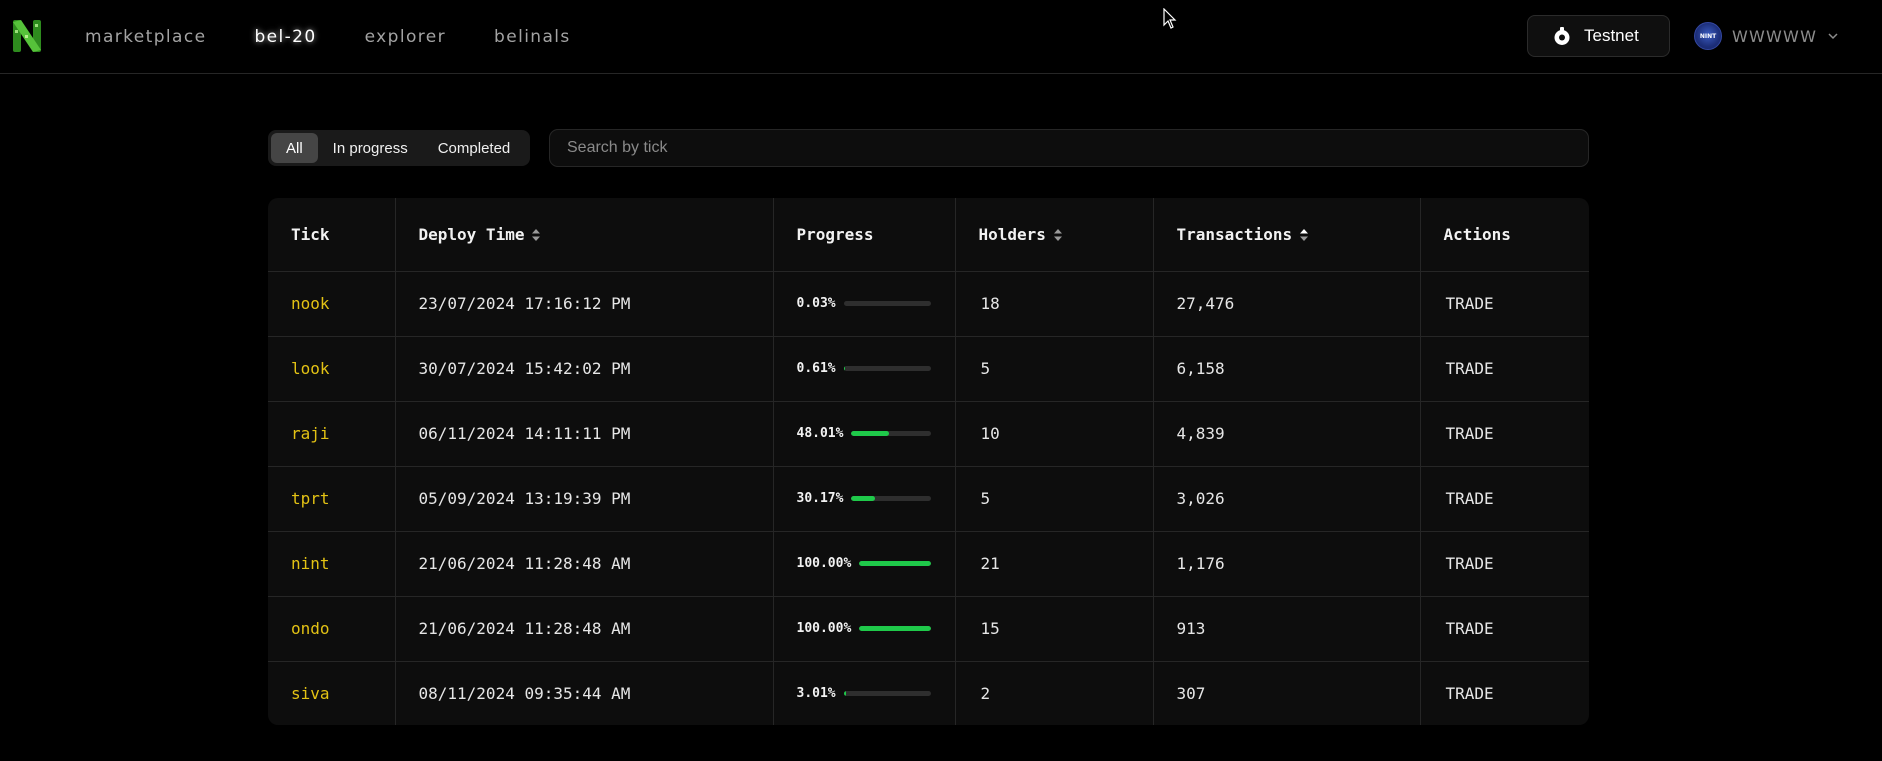  I want to click on column-header-holders: Holders, so click(1054, 235).